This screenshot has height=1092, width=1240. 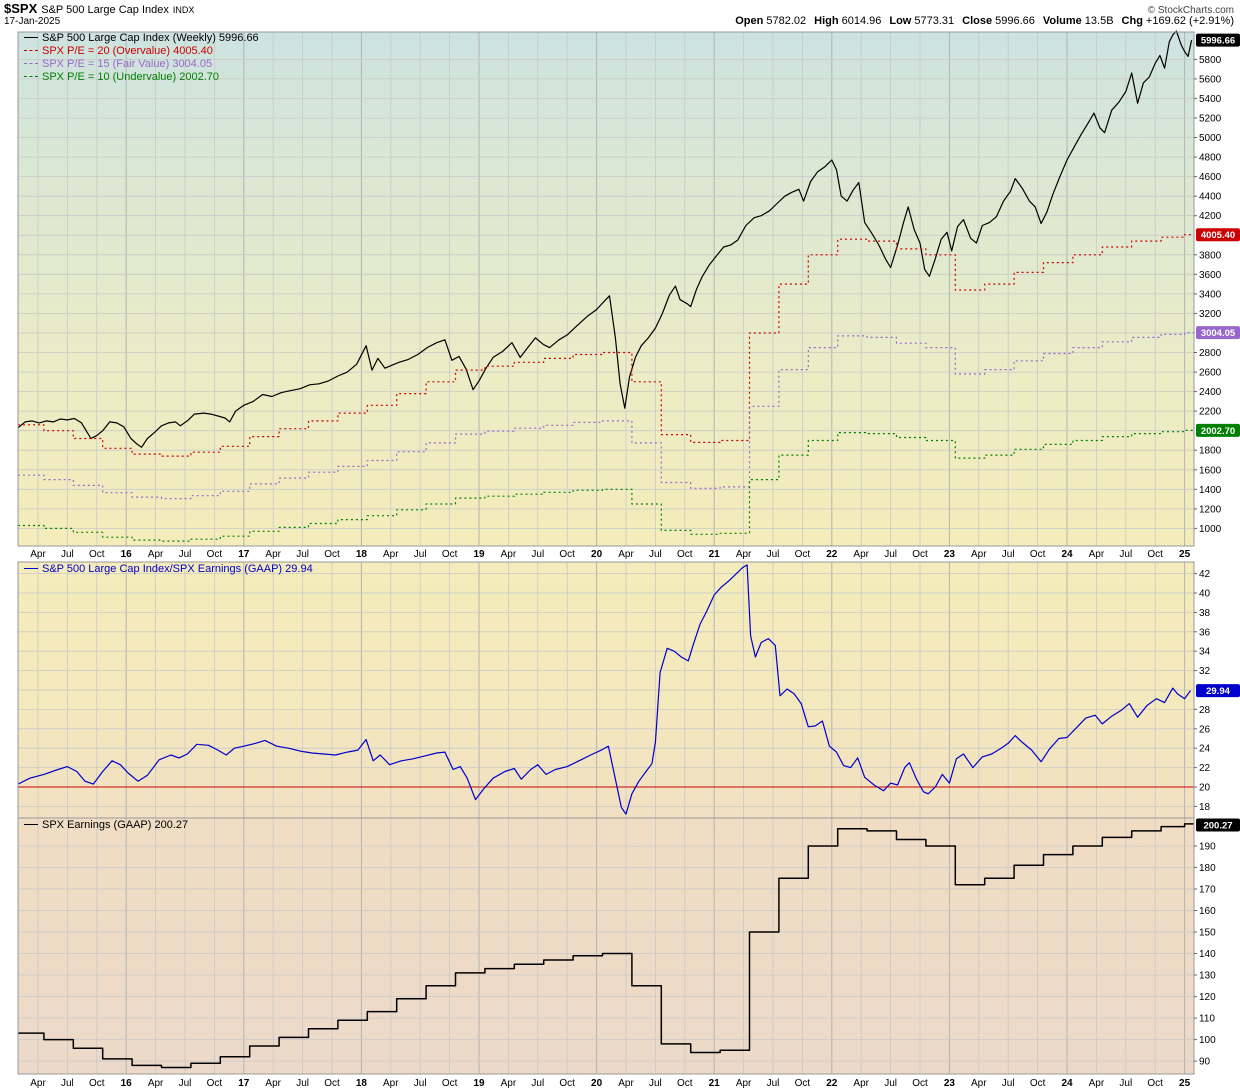 What do you see at coordinates (1205, 613) in the screenshot?
I see `y-tick-label: 38` at bounding box center [1205, 613].